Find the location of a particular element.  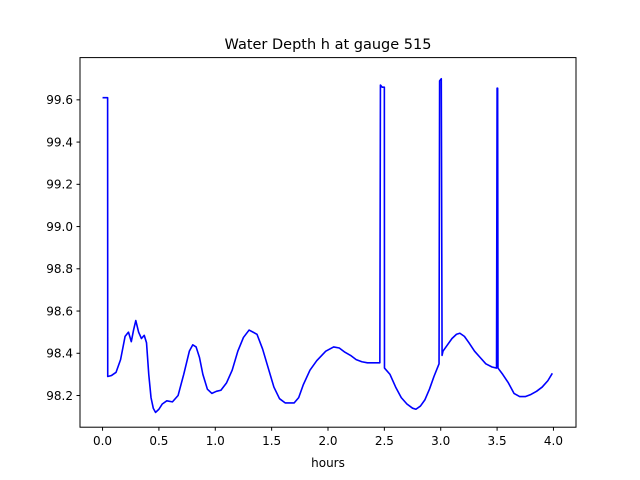

x-tick-label: 4.0 is located at coordinates (553, 441).